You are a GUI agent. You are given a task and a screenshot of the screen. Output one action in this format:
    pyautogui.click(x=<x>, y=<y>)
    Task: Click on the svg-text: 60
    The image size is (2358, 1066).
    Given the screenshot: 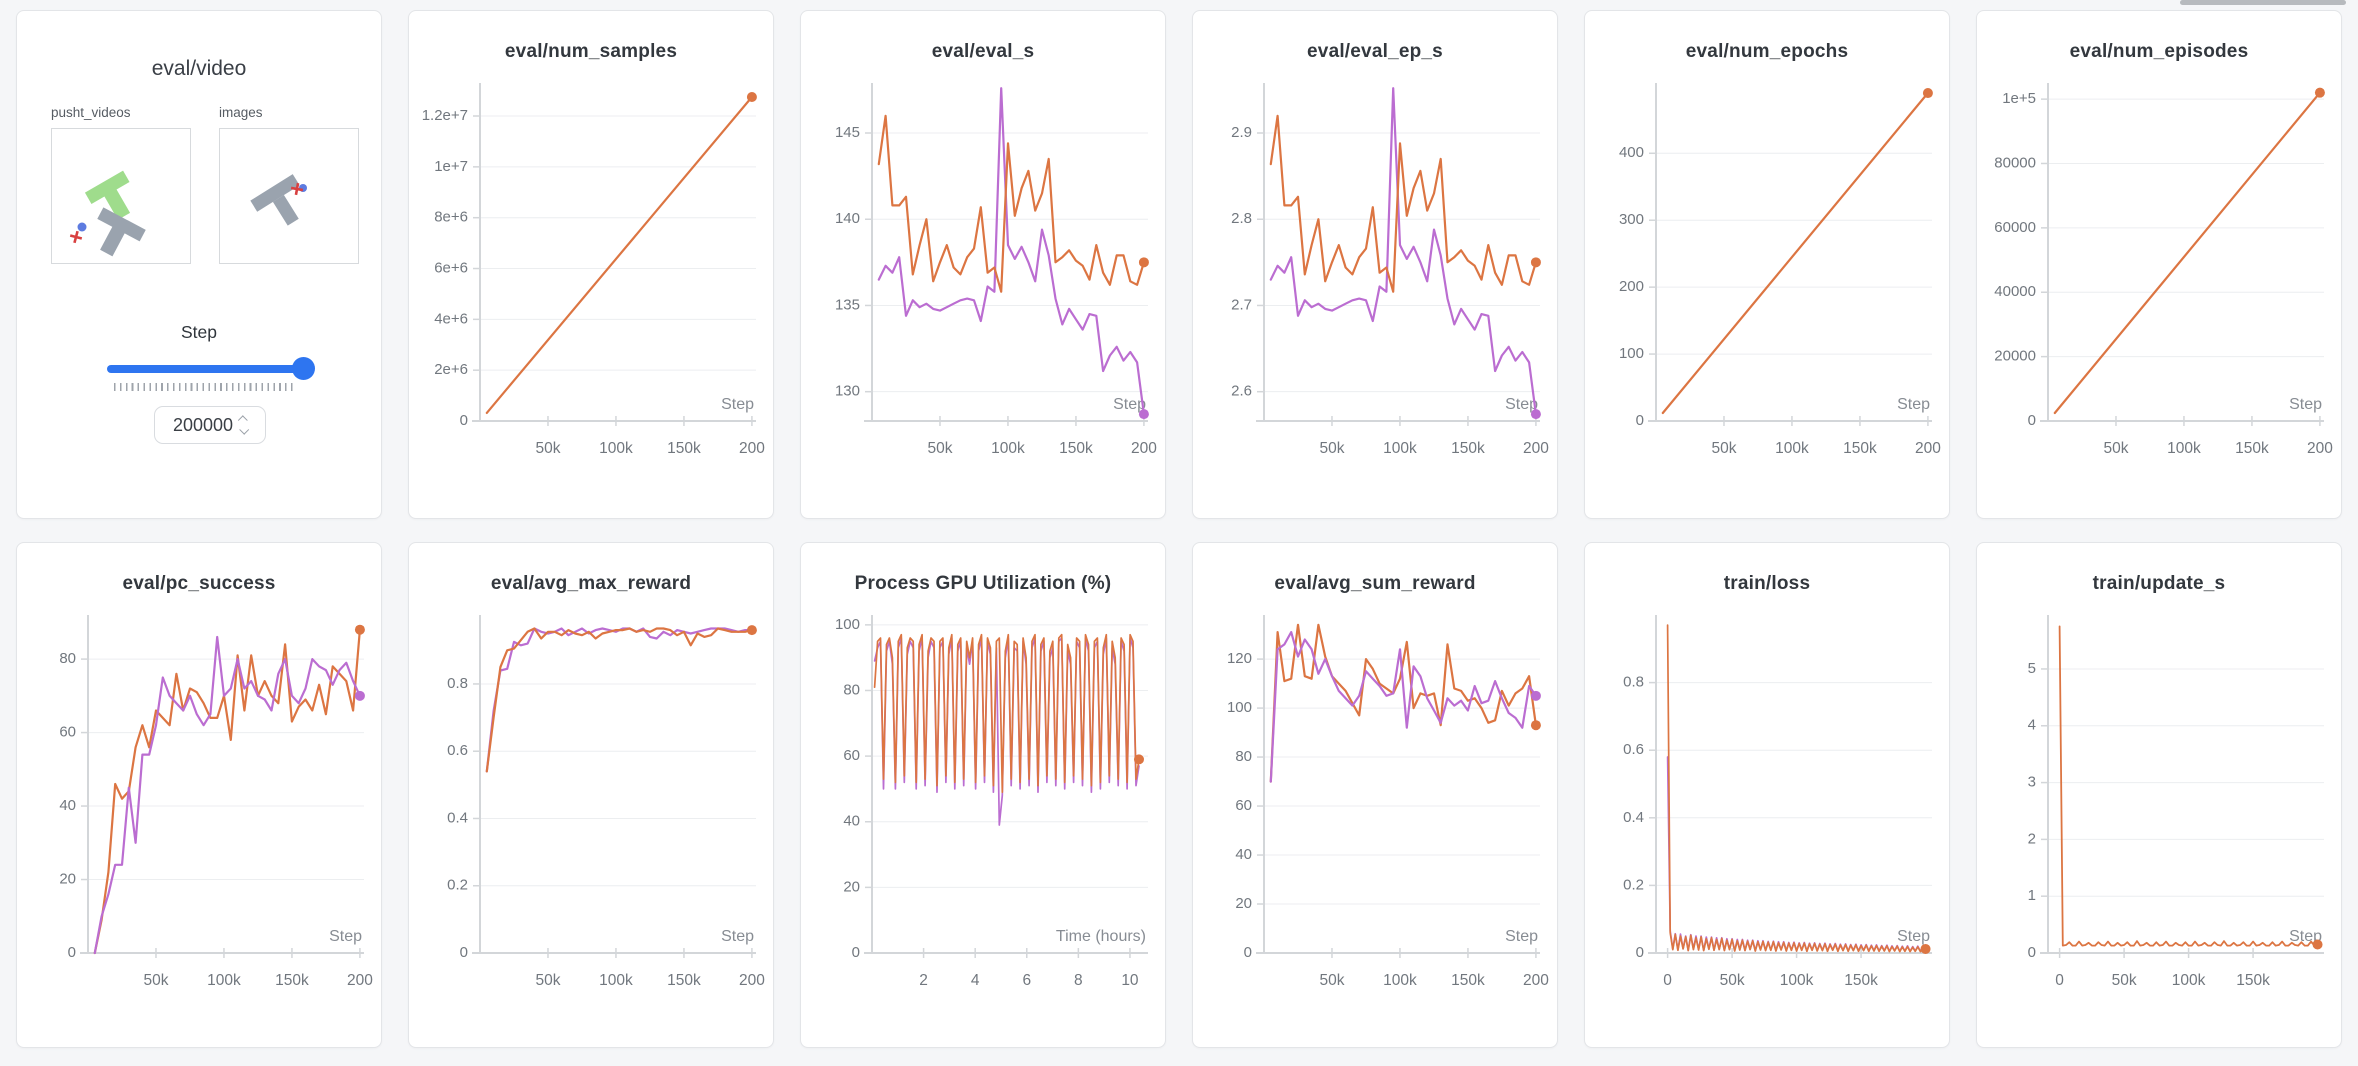 What is the action you would take?
    pyautogui.click(x=851, y=755)
    